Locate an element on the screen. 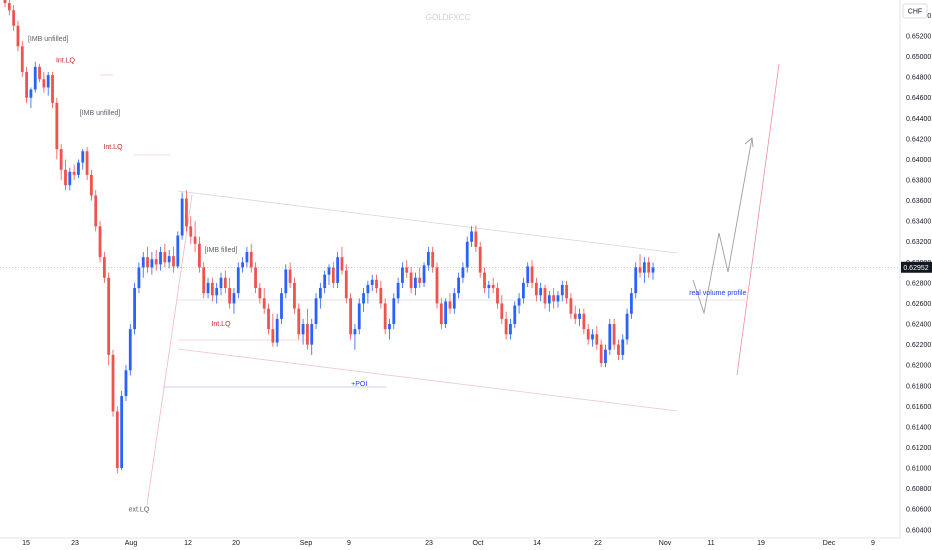  last-price-label: 0.62952 is located at coordinates (915, 268).